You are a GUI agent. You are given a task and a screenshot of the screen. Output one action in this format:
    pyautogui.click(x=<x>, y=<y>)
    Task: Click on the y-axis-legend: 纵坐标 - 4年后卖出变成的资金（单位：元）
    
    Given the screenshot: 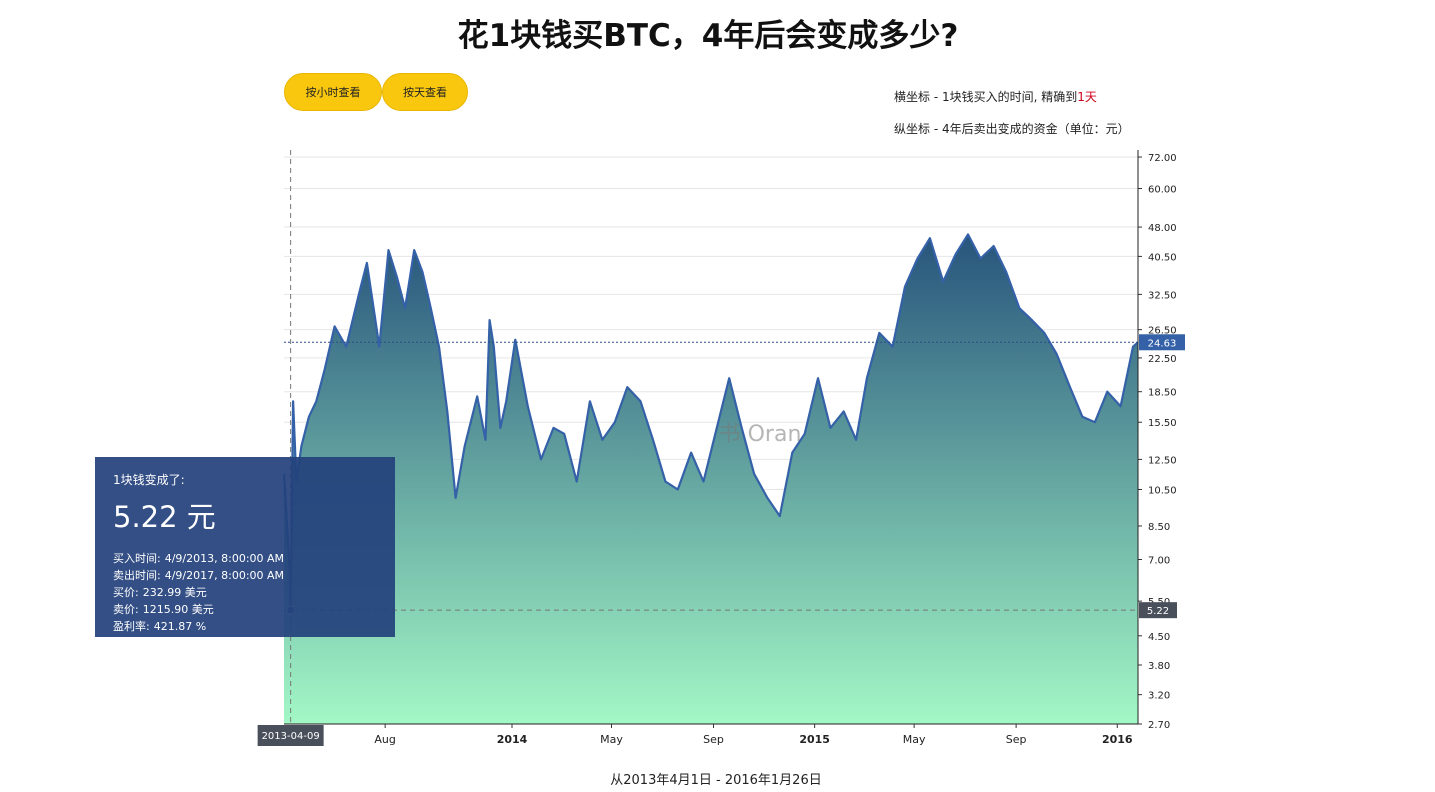 What is the action you would take?
    pyautogui.click(x=1012, y=129)
    